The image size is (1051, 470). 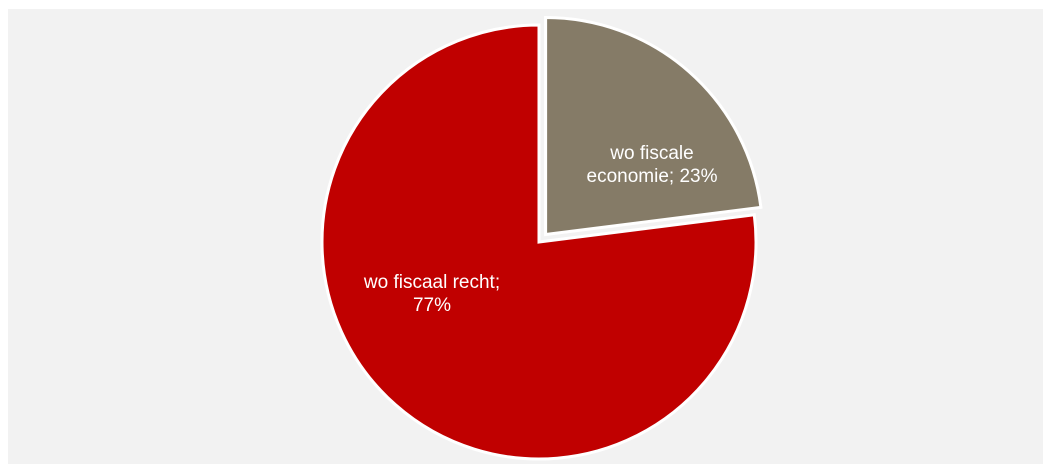 I want to click on data-label-line: wo fiscale, so click(x=651, y=153).